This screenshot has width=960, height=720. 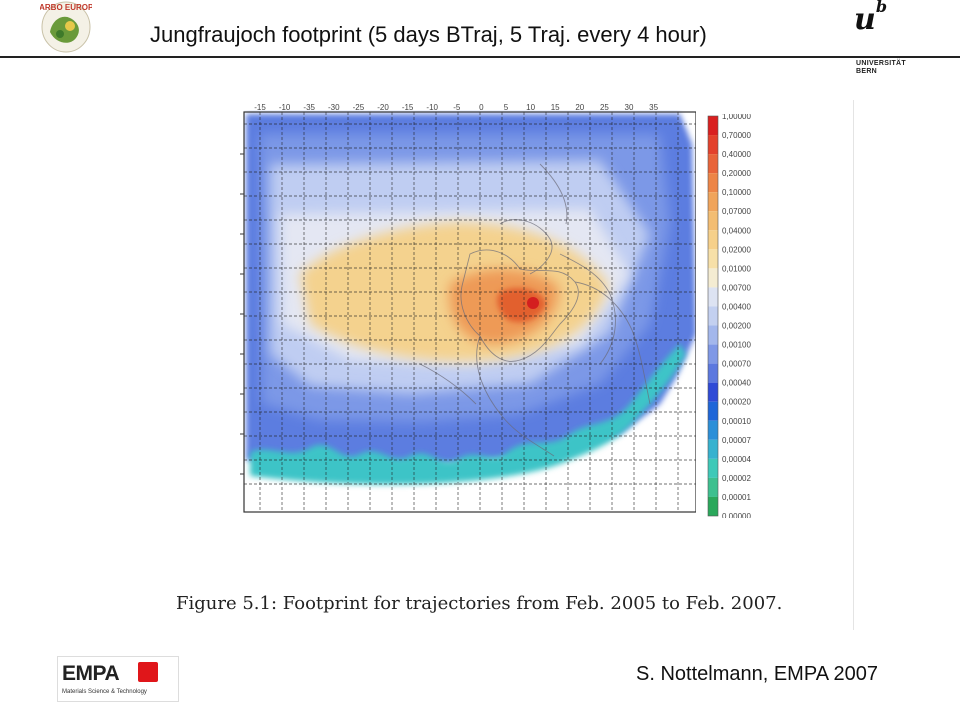 I want to click on legend-level-label: 0,00010, so click(x=736, y=421).